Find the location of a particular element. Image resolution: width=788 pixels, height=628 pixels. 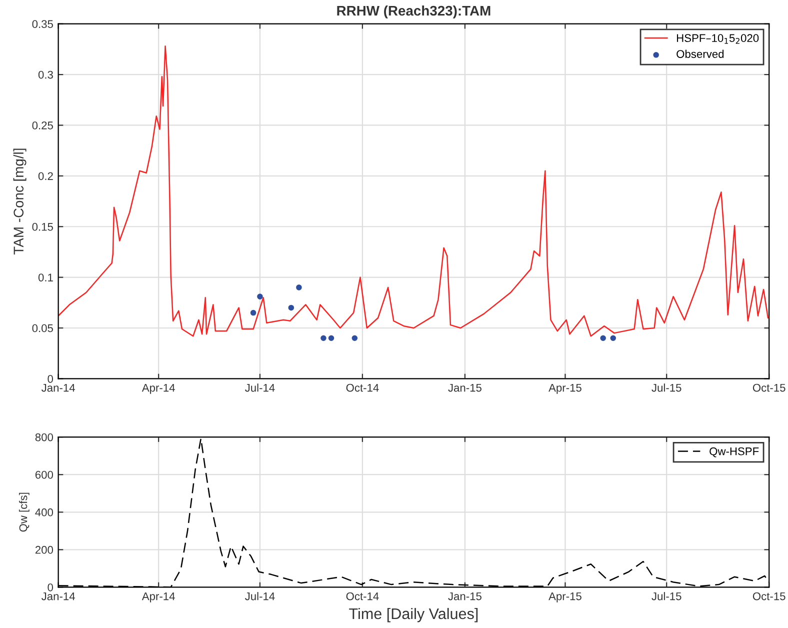

x-axis-title: Time [Daily Values] is located at coordinates (413, 615).